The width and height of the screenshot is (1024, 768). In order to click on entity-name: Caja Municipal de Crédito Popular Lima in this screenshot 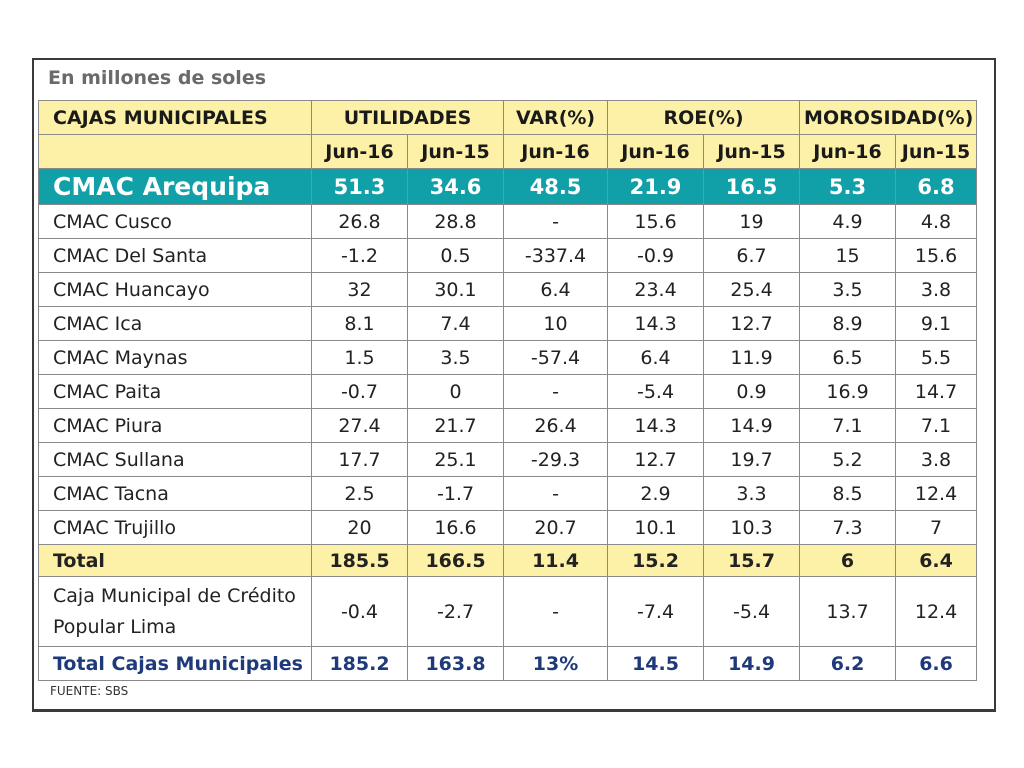, I will do `click(175, 611)`.